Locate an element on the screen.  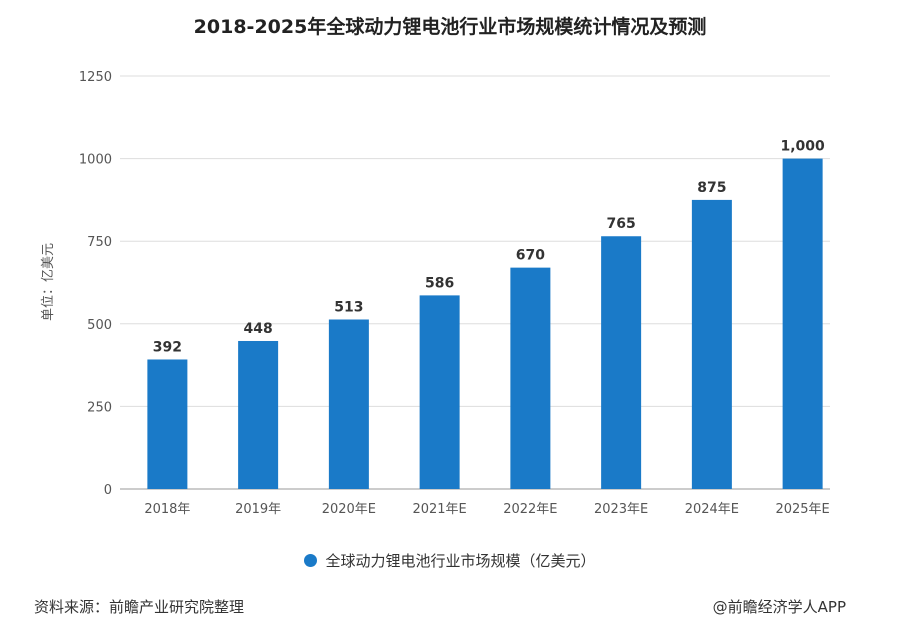
data-label: 513 is located at coordinates (348, 308).